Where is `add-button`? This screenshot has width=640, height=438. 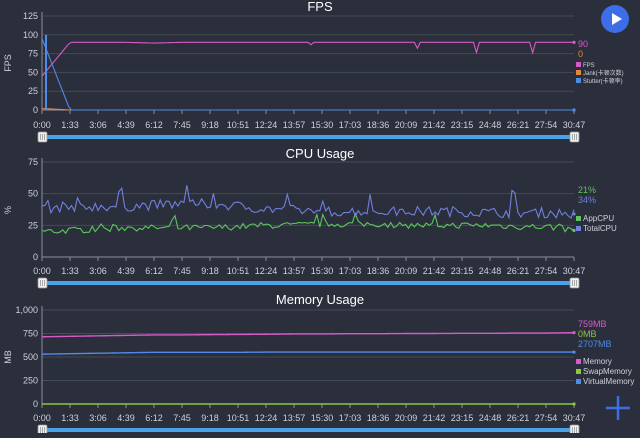 add-button is located at coordinates (618, 408).